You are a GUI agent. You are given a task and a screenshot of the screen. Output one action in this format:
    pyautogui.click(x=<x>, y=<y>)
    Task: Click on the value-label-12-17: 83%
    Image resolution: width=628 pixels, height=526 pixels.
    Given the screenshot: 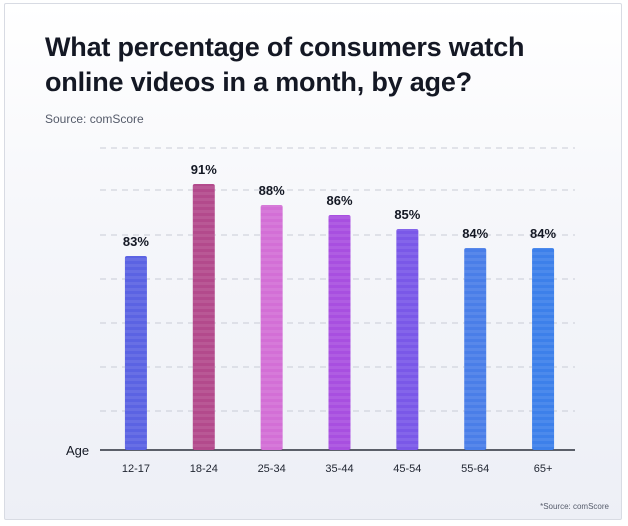 What is the action you would take?
    pyautogui.click(x=136, y=241)
    